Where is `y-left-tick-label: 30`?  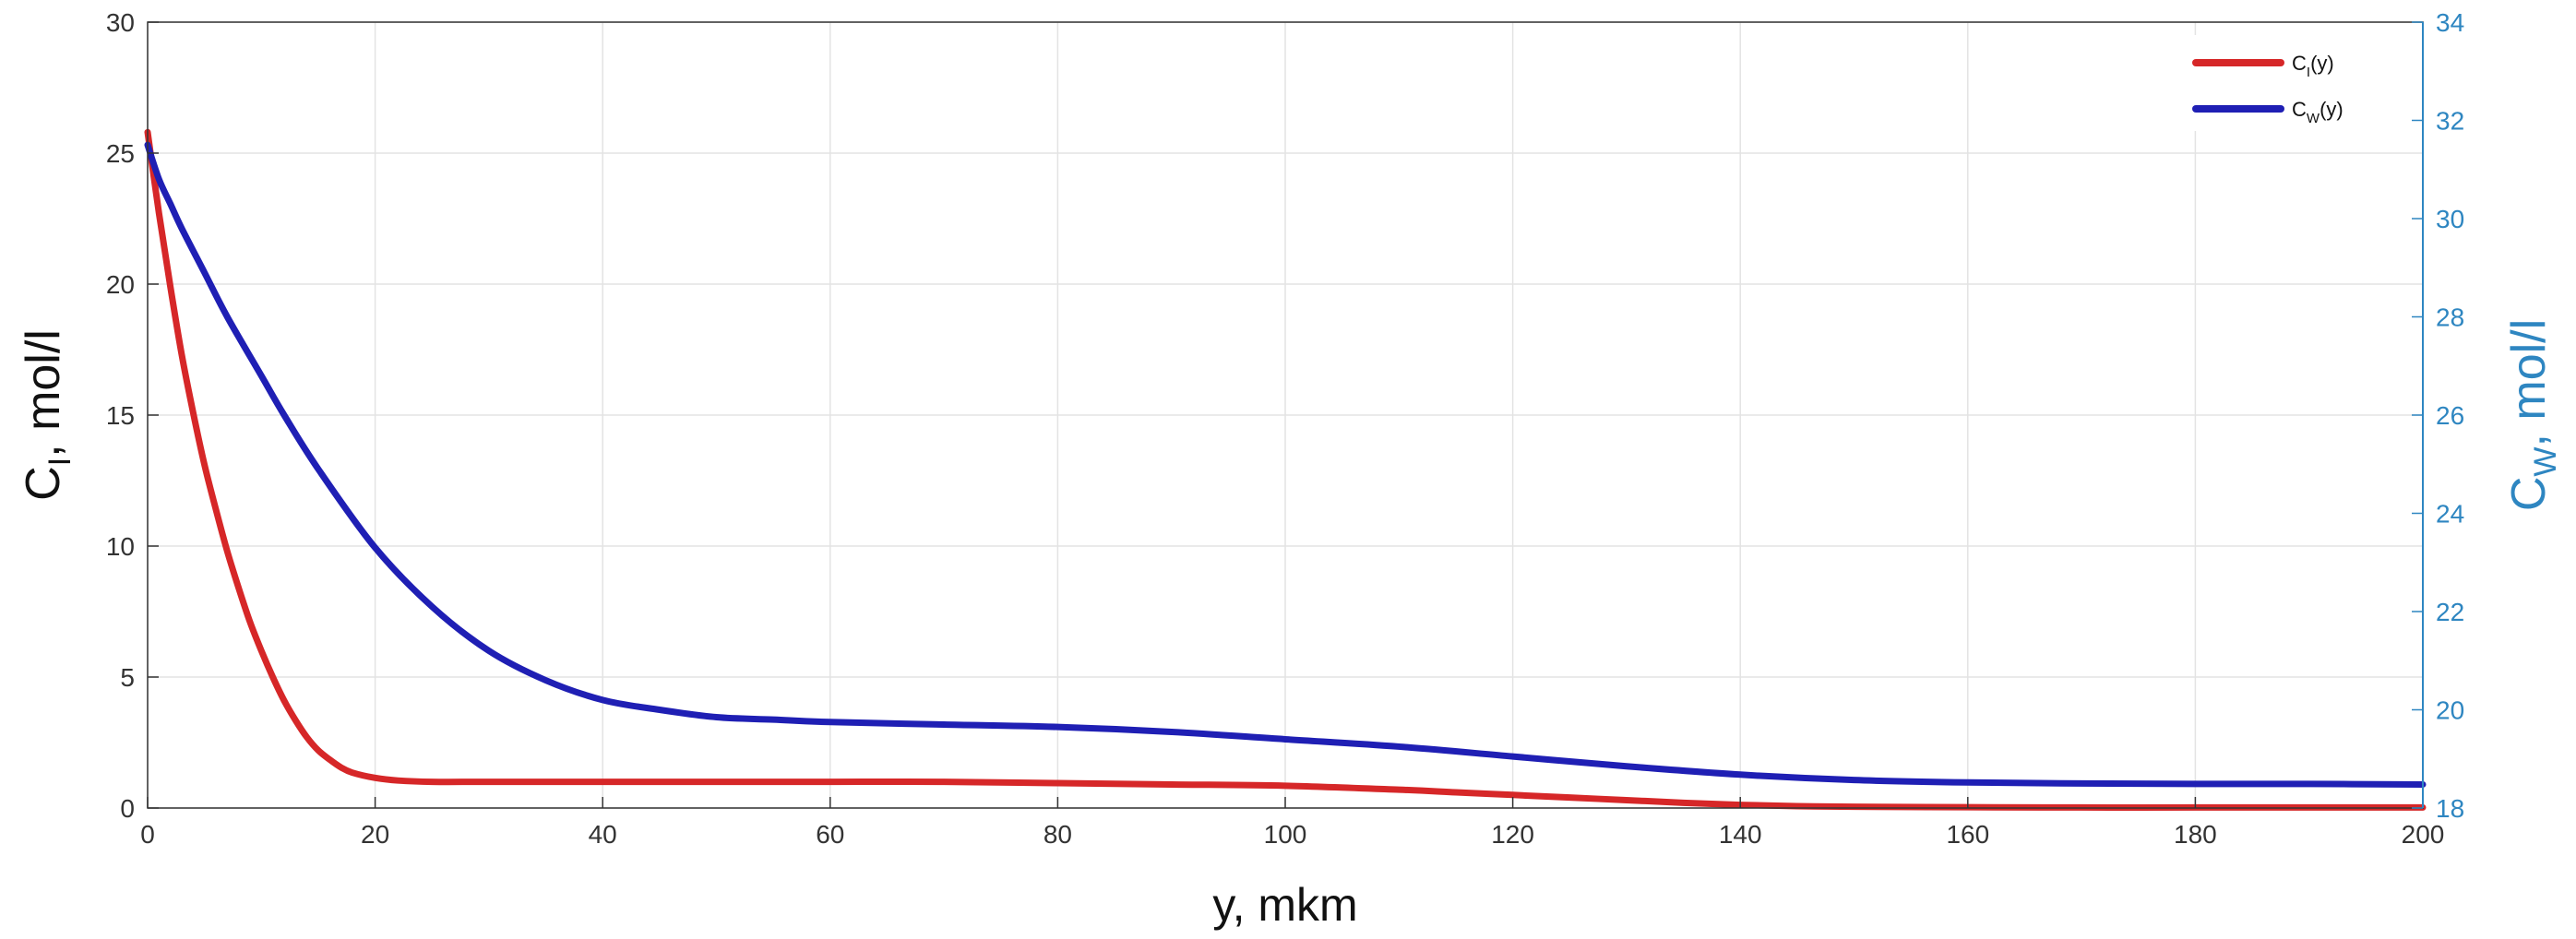
y-left-tick-label: 30 is located at coordinates (120, 22).